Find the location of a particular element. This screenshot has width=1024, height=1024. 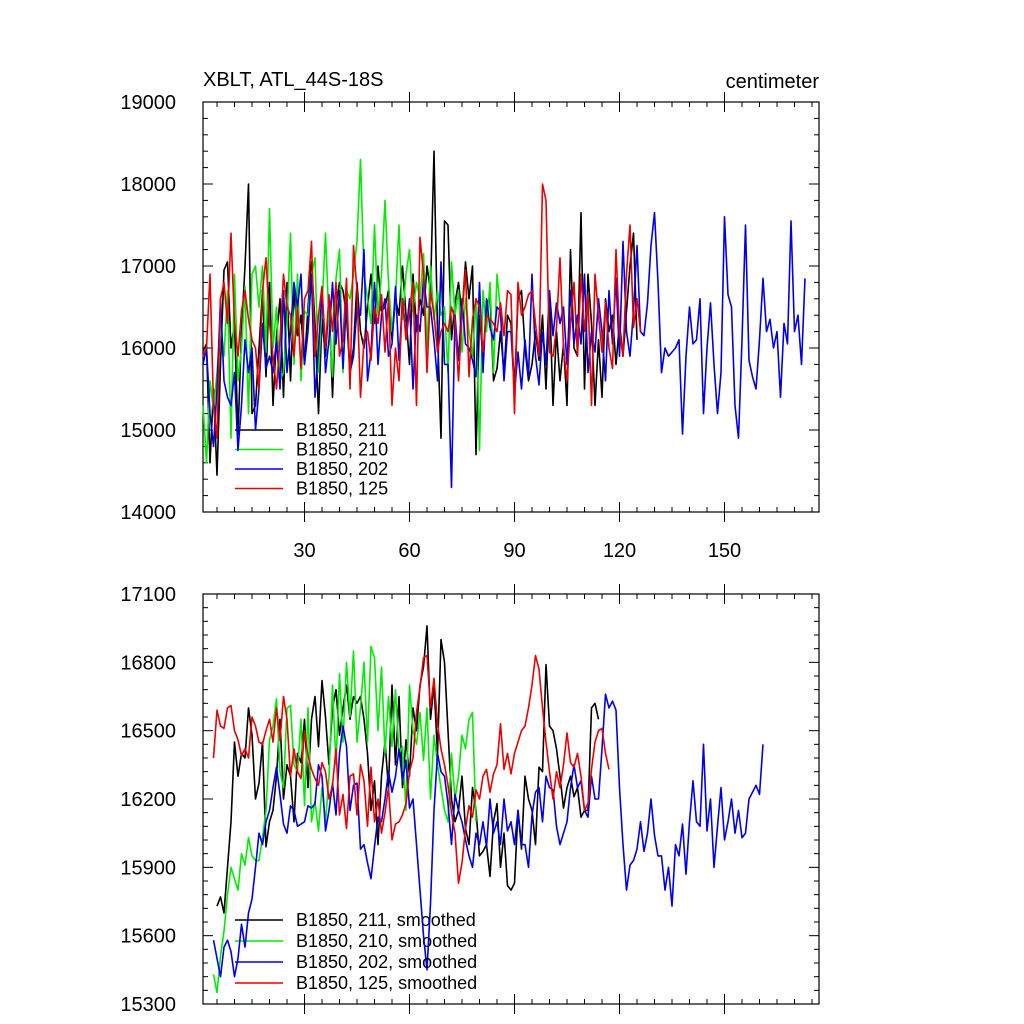

x-tick-label: 120 is located at coordinates (619, 551).